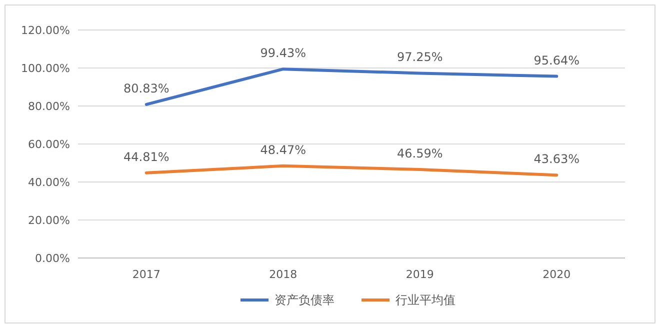 The image size is (664, 332). Describe the element at coordinates (420, 274) in the screenshot. I see `x-tick-label: 2019` at that location.